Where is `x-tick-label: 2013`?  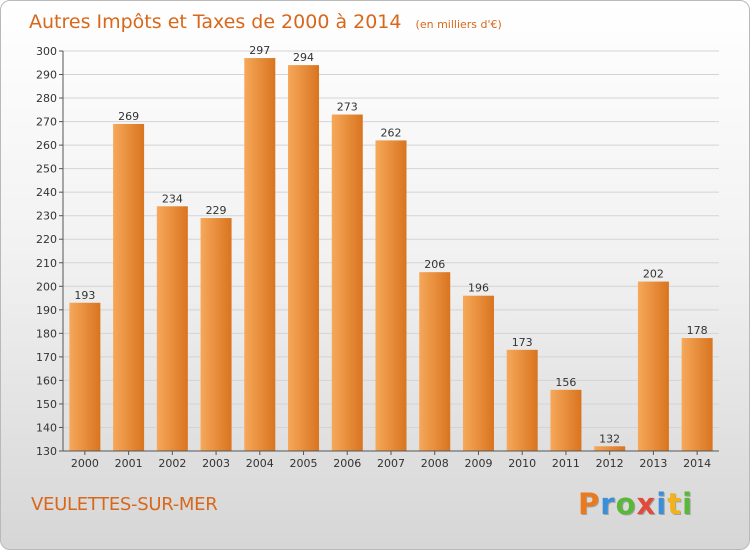 x-tick-label: 2013 is located at coordinates (653, 463).